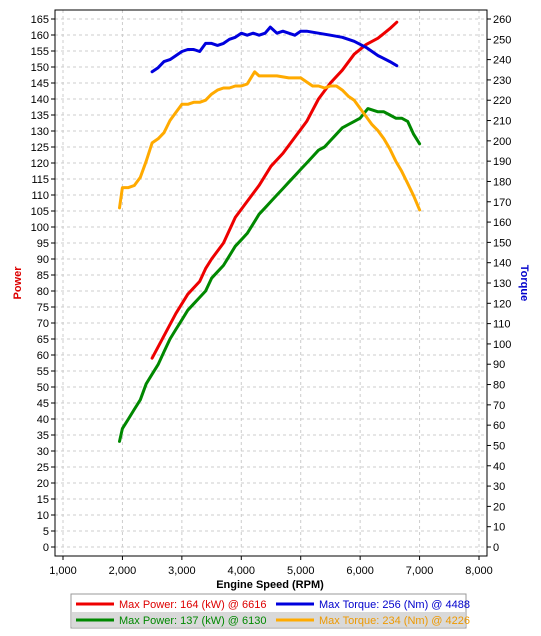 This screenshot has width=541, height=636. I want to click on y-right-tick-label: 250, so click(502, 40).